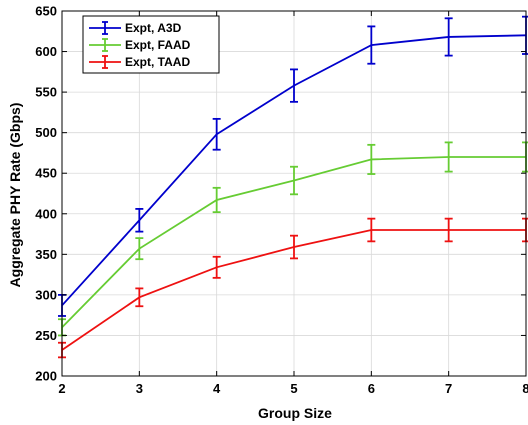 Image resolution: width=528 pixels, height=425 pixels. What do you see at coordinates (46, 213) in the screenshot?
I see `y-tick-label: 400` at bounding box center [46, 213].